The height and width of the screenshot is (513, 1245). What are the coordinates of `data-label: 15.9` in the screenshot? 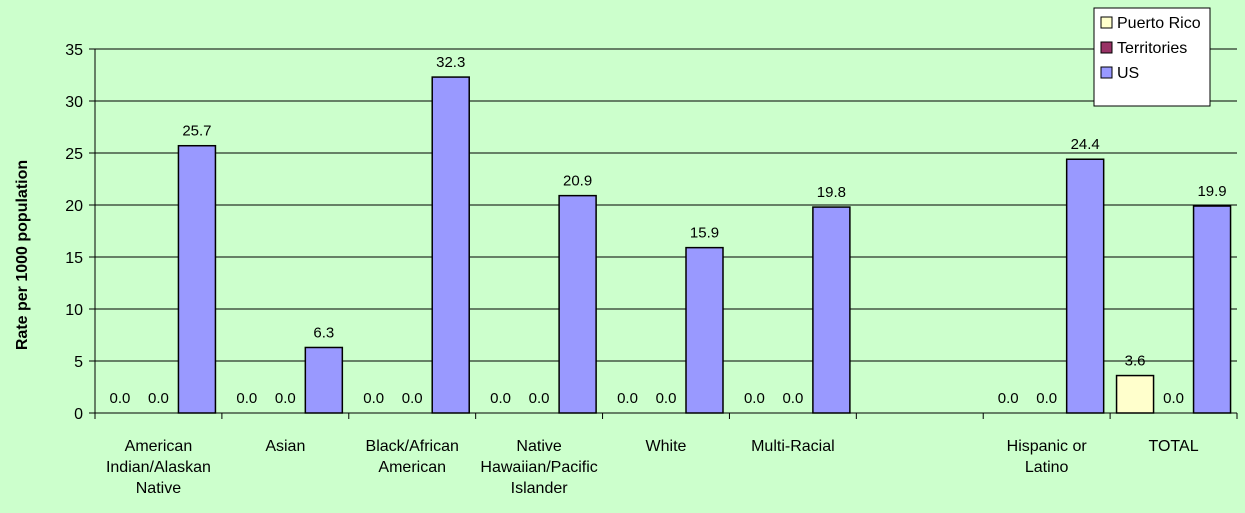 It's located at (704, 233).